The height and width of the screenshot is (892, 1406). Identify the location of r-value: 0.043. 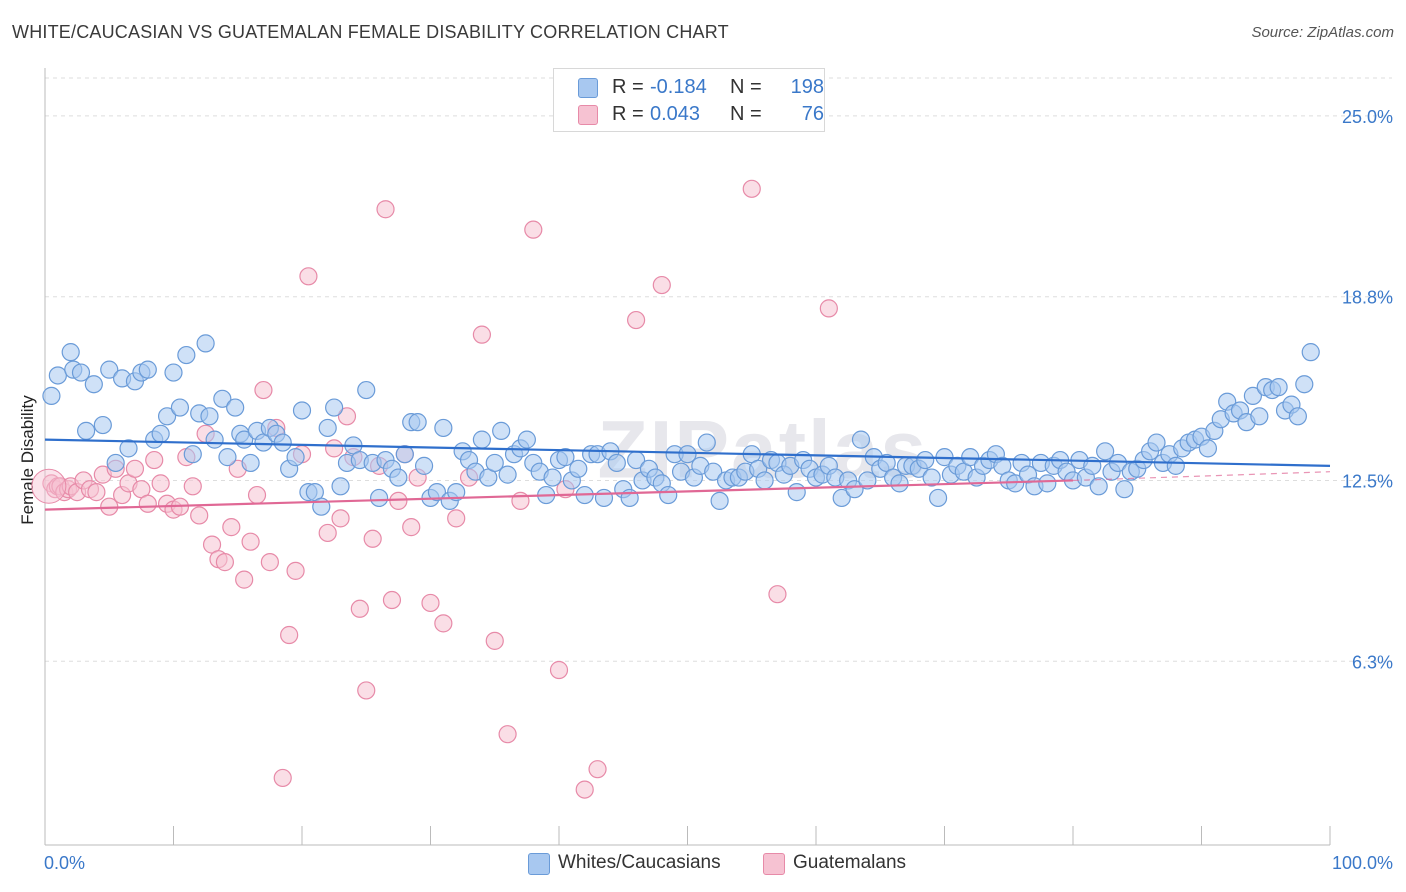
(675, 114).